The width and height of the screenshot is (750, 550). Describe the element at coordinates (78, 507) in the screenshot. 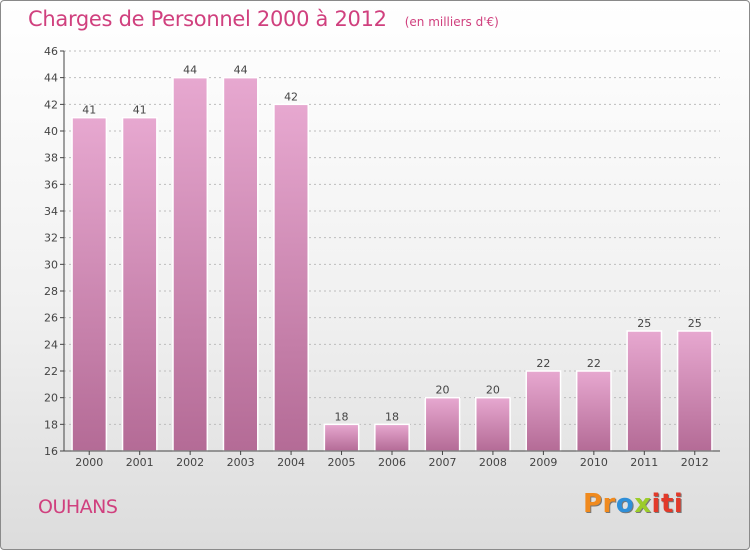

I see `city-name: OUHANS` at that location.